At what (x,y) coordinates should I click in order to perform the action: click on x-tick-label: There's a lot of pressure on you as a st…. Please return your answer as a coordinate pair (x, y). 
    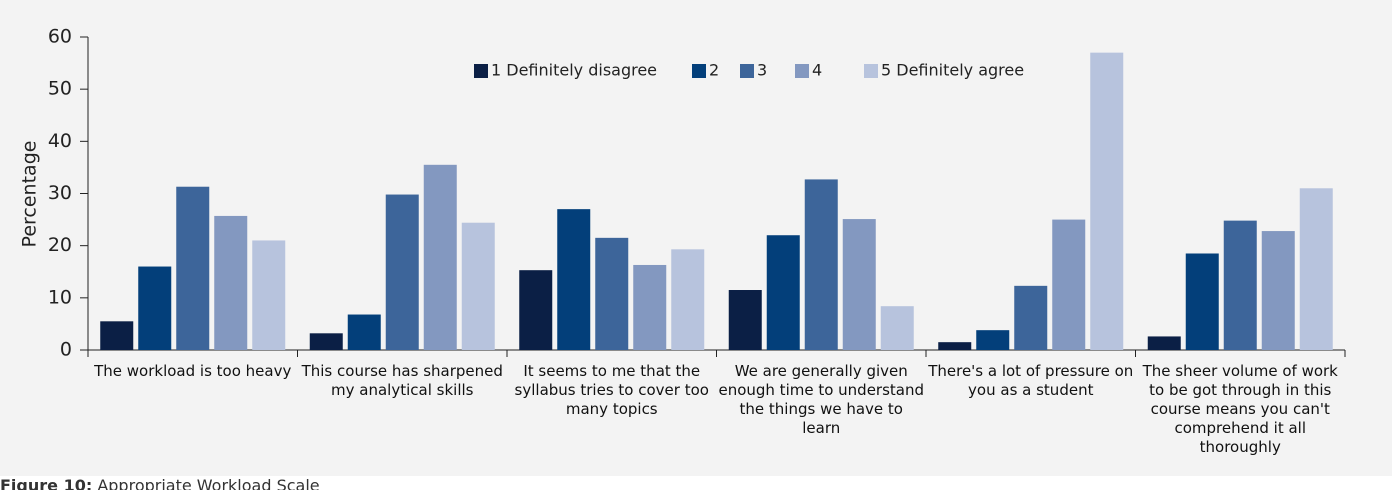
    Looking at the image, I should click on (1031, 380).